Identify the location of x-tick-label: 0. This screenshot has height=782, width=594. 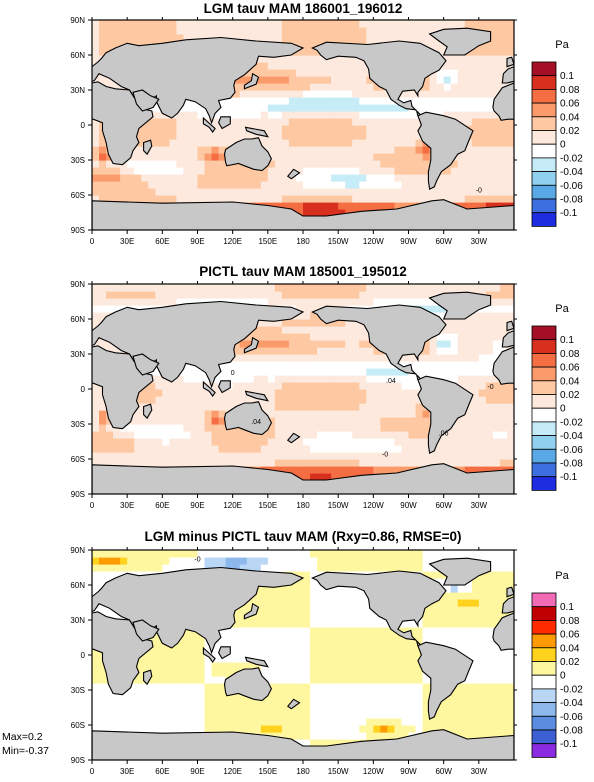
(92, 505).